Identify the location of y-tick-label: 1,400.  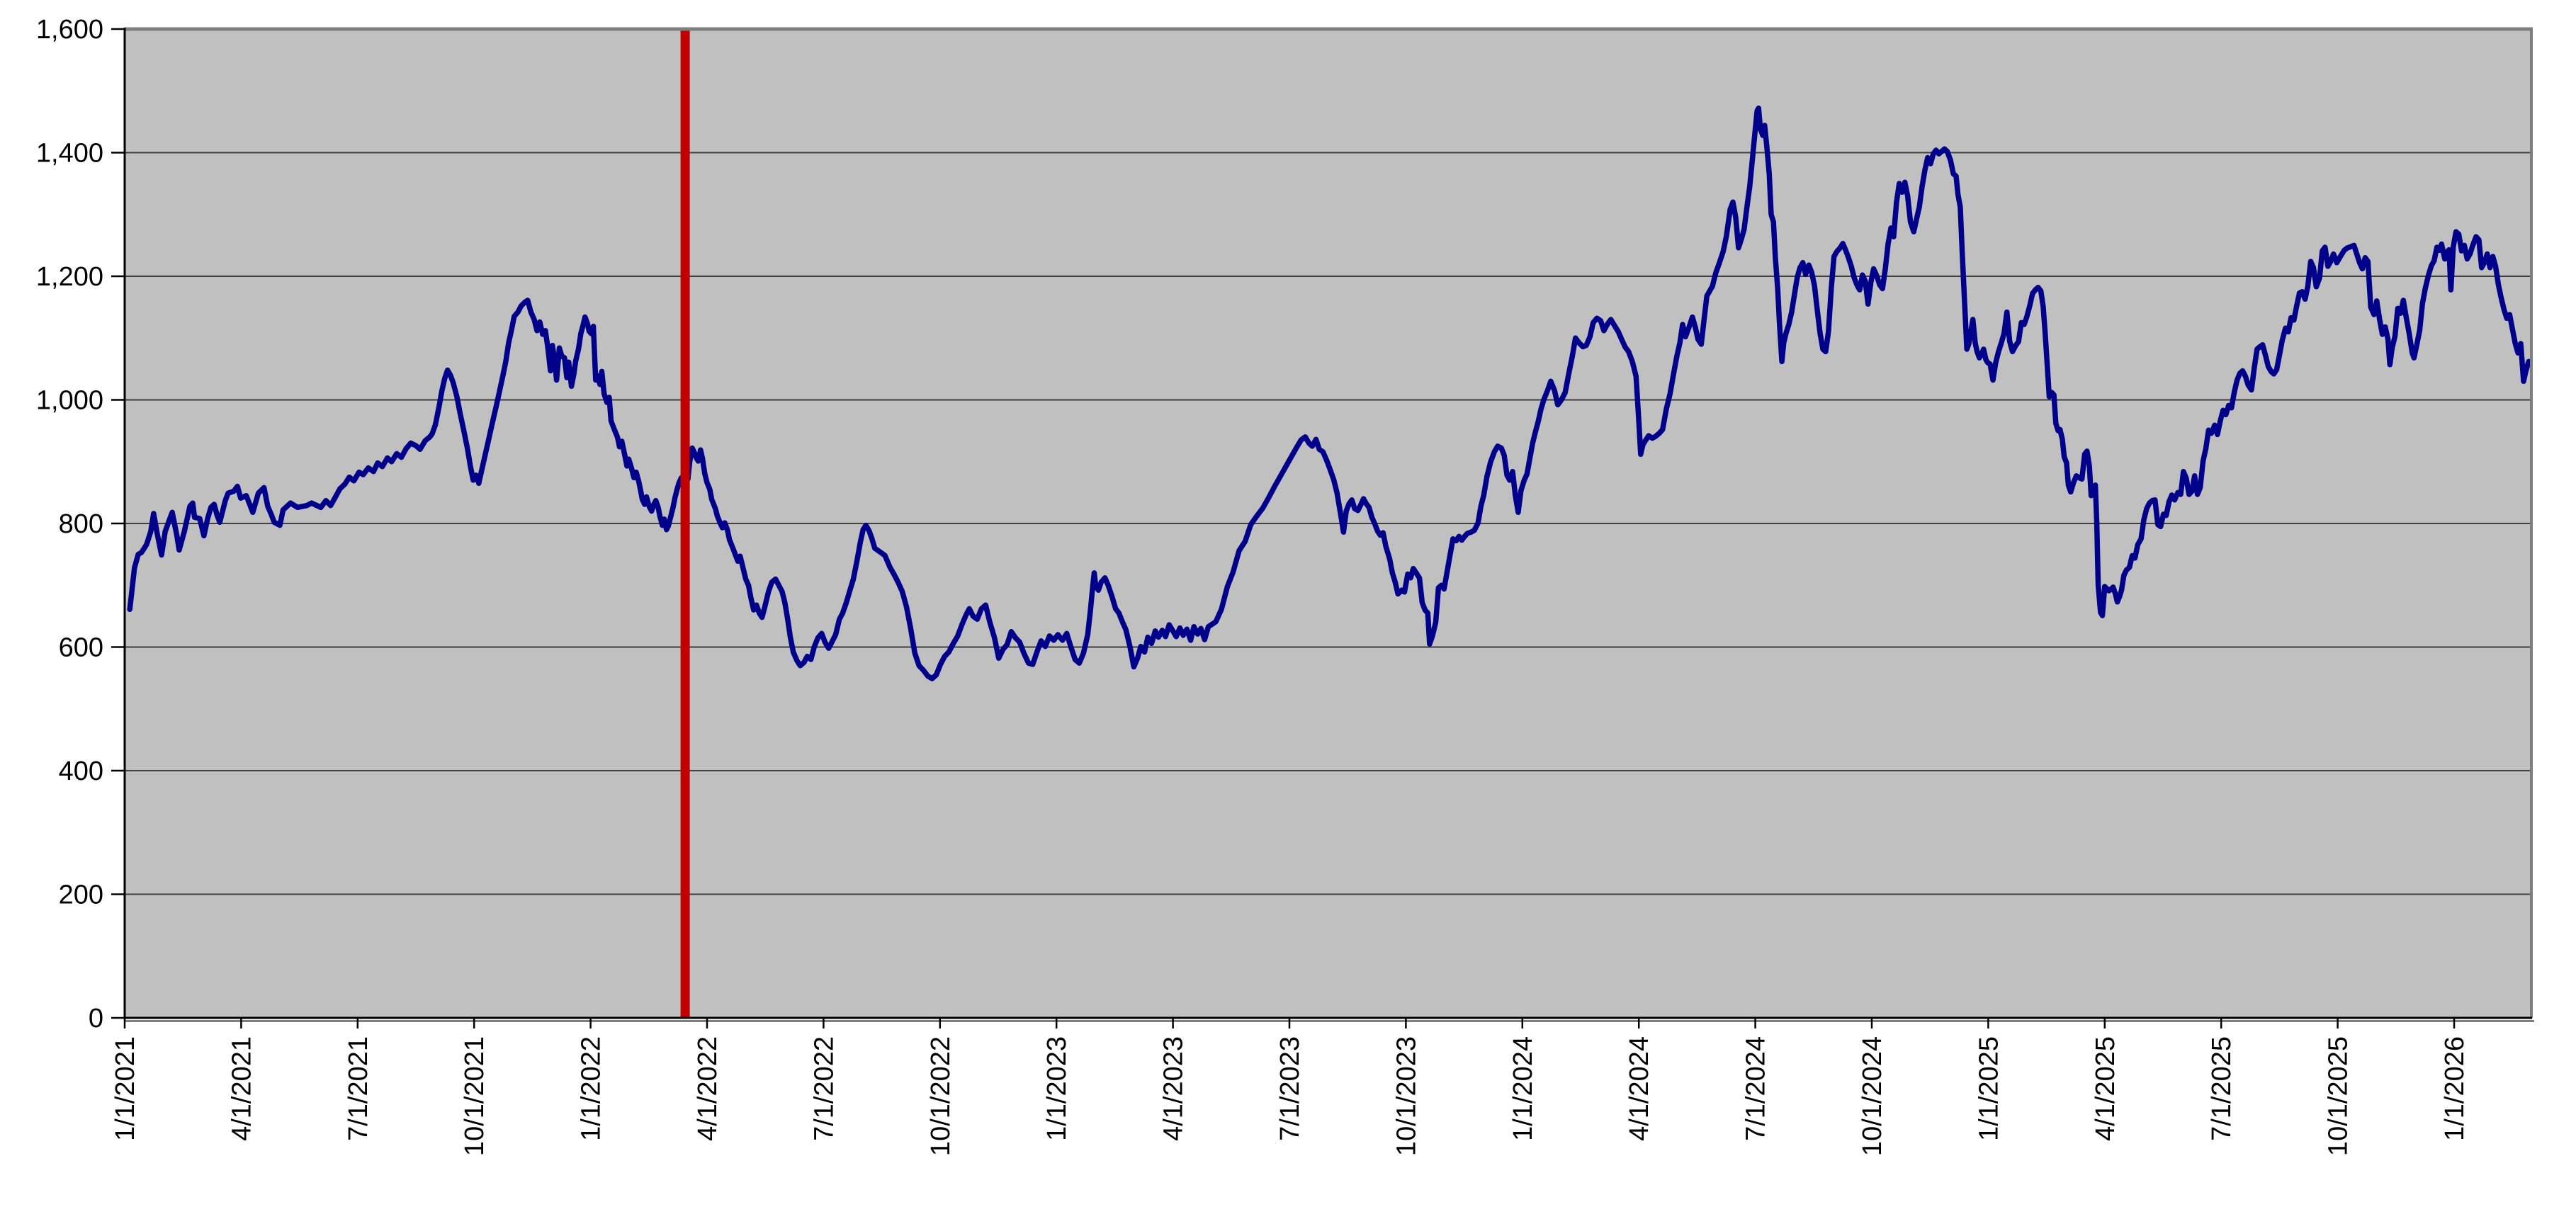
(69, 154).